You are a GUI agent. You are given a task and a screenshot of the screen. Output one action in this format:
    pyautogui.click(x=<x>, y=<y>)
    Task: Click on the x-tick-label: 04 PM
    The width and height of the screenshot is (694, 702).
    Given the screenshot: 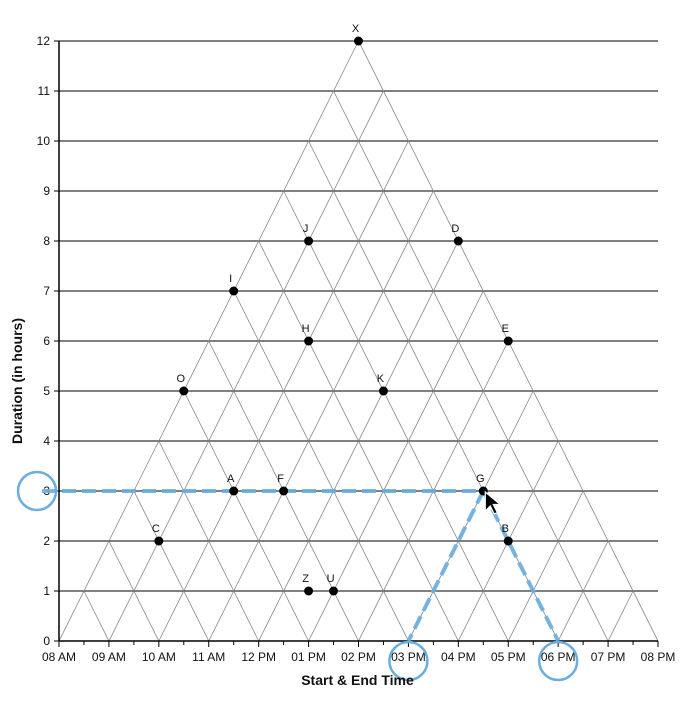 What is the action you would take?
    pyautogui.click(x=458, y=657)
    